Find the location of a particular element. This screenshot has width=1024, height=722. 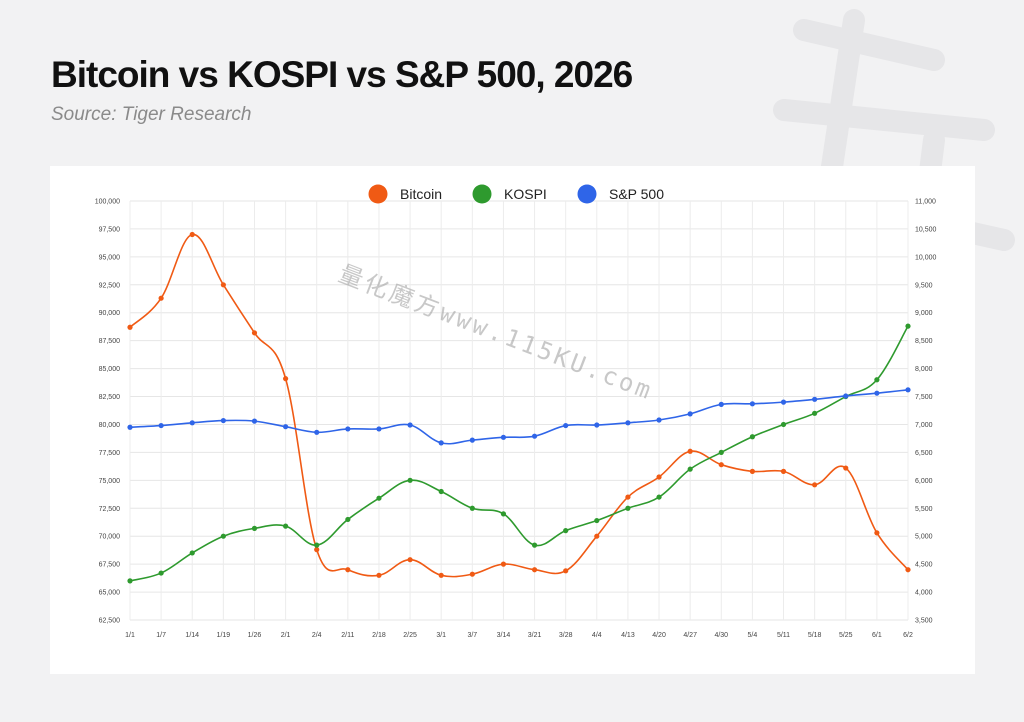

left-tick-label: 90,000 is located at coordinates (110, 313).